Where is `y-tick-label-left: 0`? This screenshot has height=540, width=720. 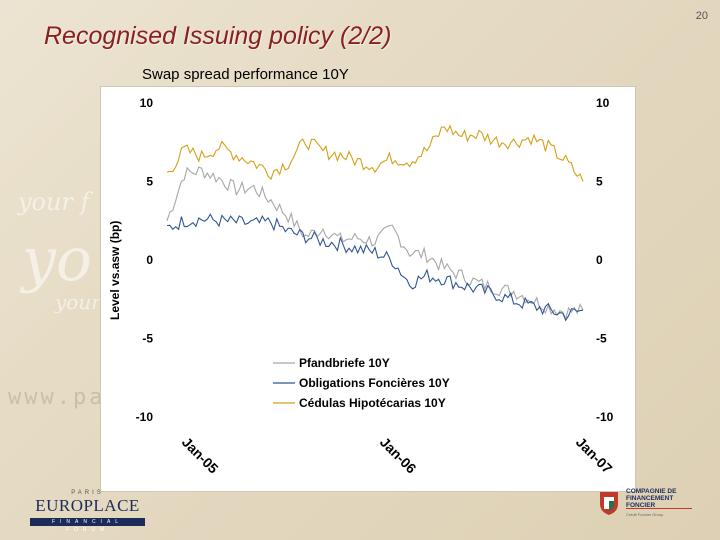 y-tick-label-left: 0 is located at coordinates (149, 260).